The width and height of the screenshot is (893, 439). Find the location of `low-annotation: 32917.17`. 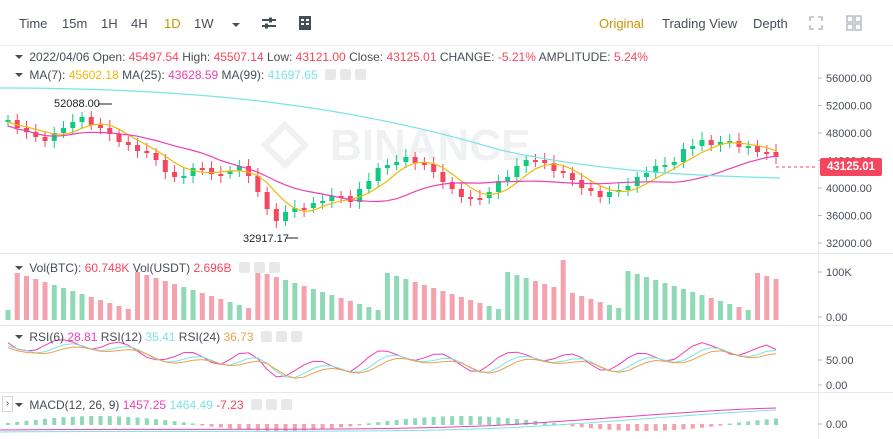

low-annotation: 32917.17 is located at coordinates (266, 239).